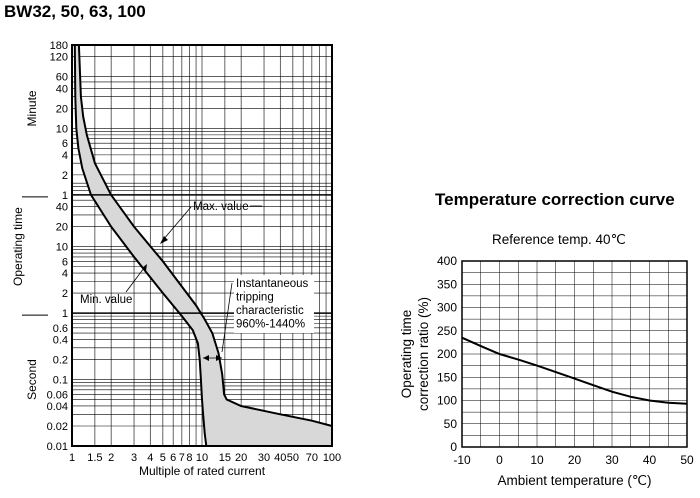 This screenshot has width=700, height=498. Describe the element at coordinates (559, 239) in the screenshot. I see `temperature-chart-subtitle: Reference temp. 40℃` at that location.